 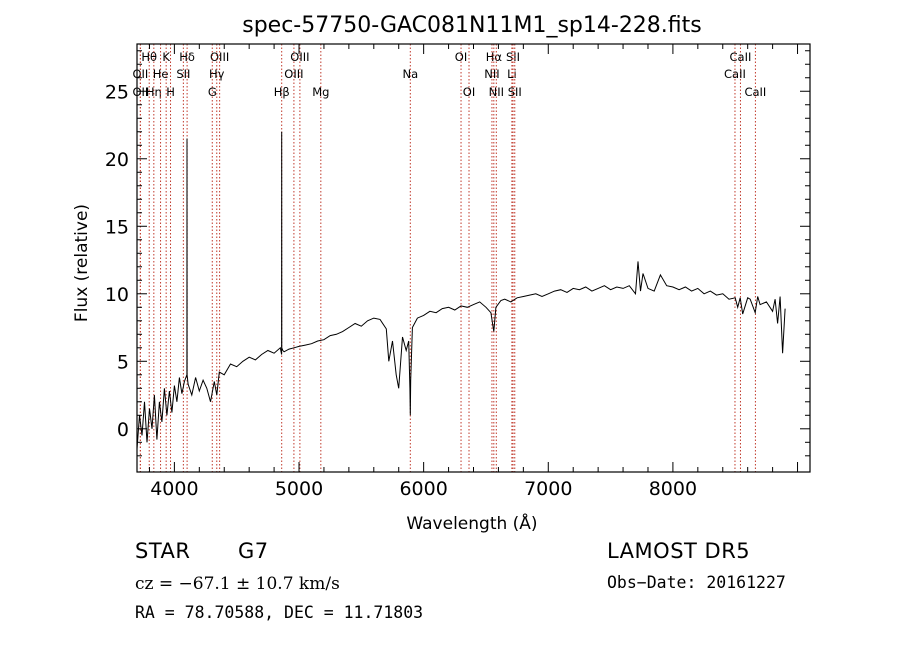 What do you see at coordinates (237, 584) in the screenshot?
I see `redshift-velocity: cz = −67.1 ± 10.7 km/s` at bounding box center [237, 584].